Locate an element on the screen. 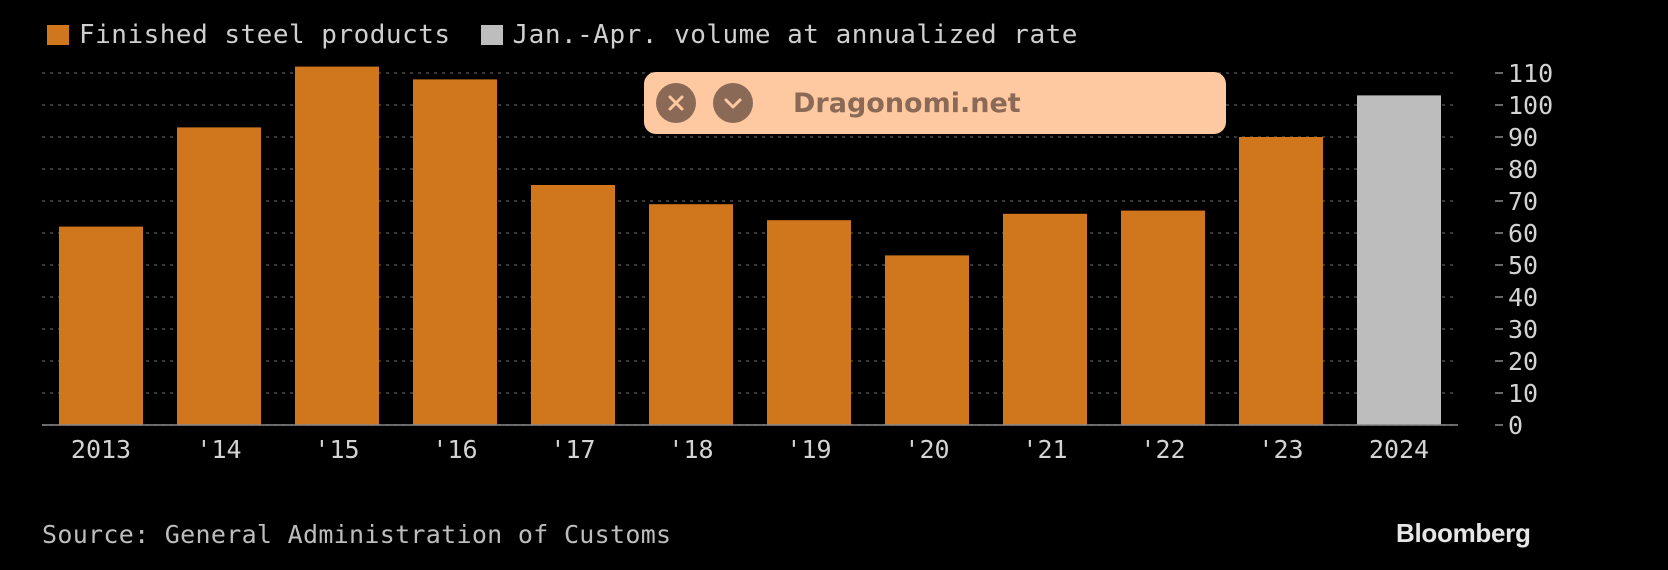  legend-swatch-annualized is located at coordinates (491, 35).